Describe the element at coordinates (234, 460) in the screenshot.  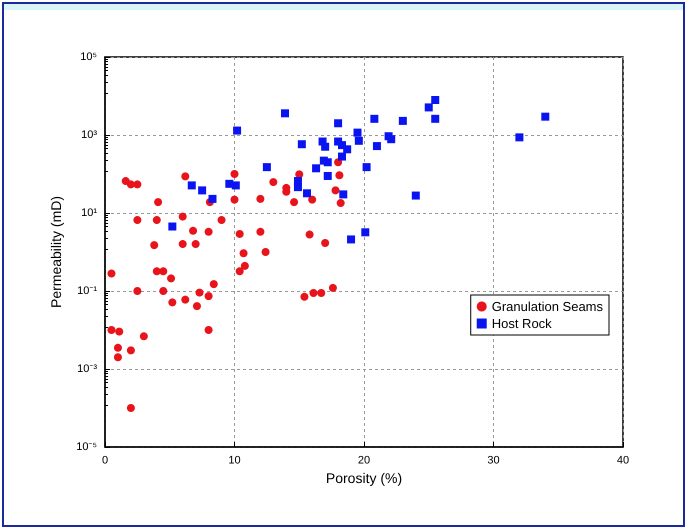
I see `x-tick-label: 10` at that location.